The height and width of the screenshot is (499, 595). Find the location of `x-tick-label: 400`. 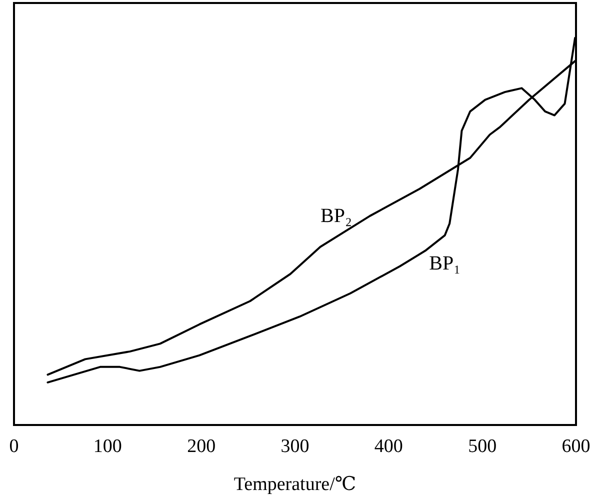

x-tick-label: 400 is located at coordinates (388, 446).